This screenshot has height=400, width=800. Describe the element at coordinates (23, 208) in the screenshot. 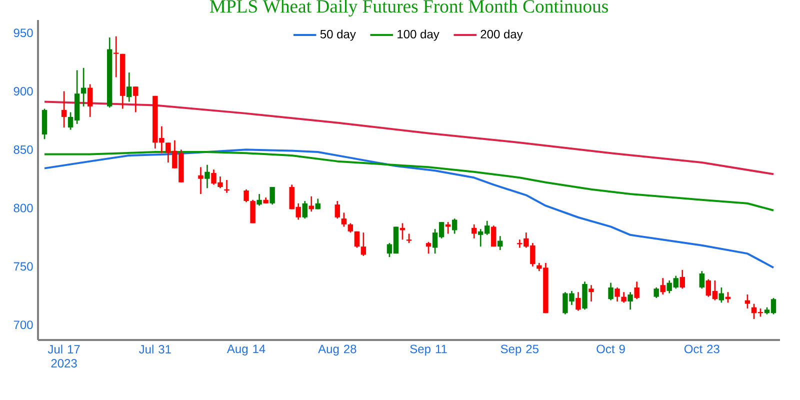

I see `y-tick-label: 800` at that location.